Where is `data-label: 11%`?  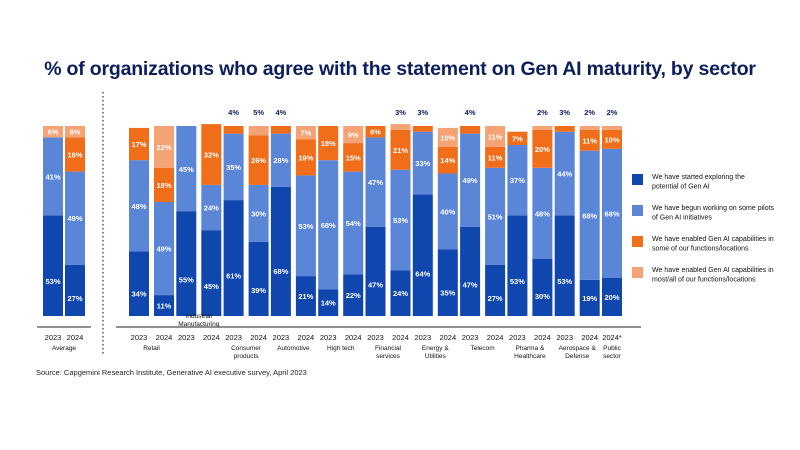 data-label: 11% is located at coordinates (589, 140).